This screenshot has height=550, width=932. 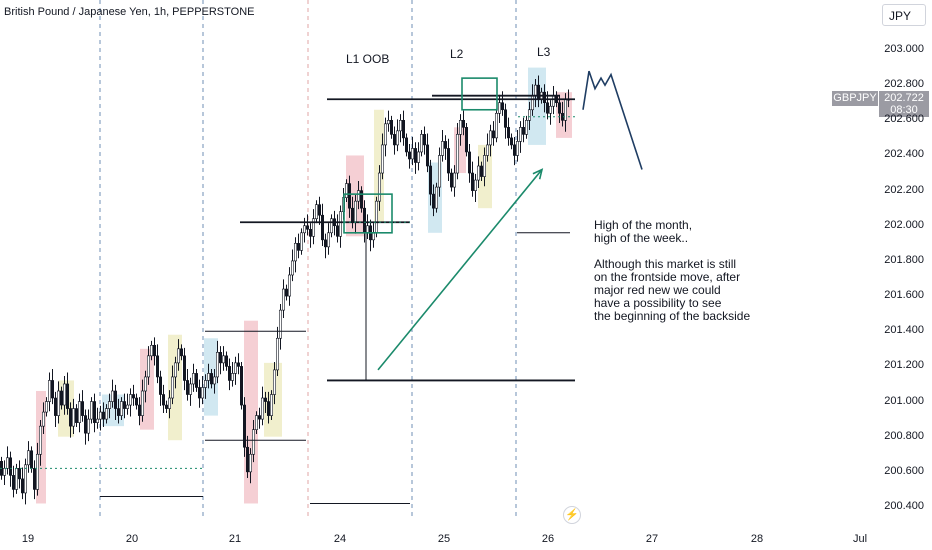 What do you see at coordinates (479, 94) in the screenshot?
I see `zone-box` at bounding box center [479, 94].